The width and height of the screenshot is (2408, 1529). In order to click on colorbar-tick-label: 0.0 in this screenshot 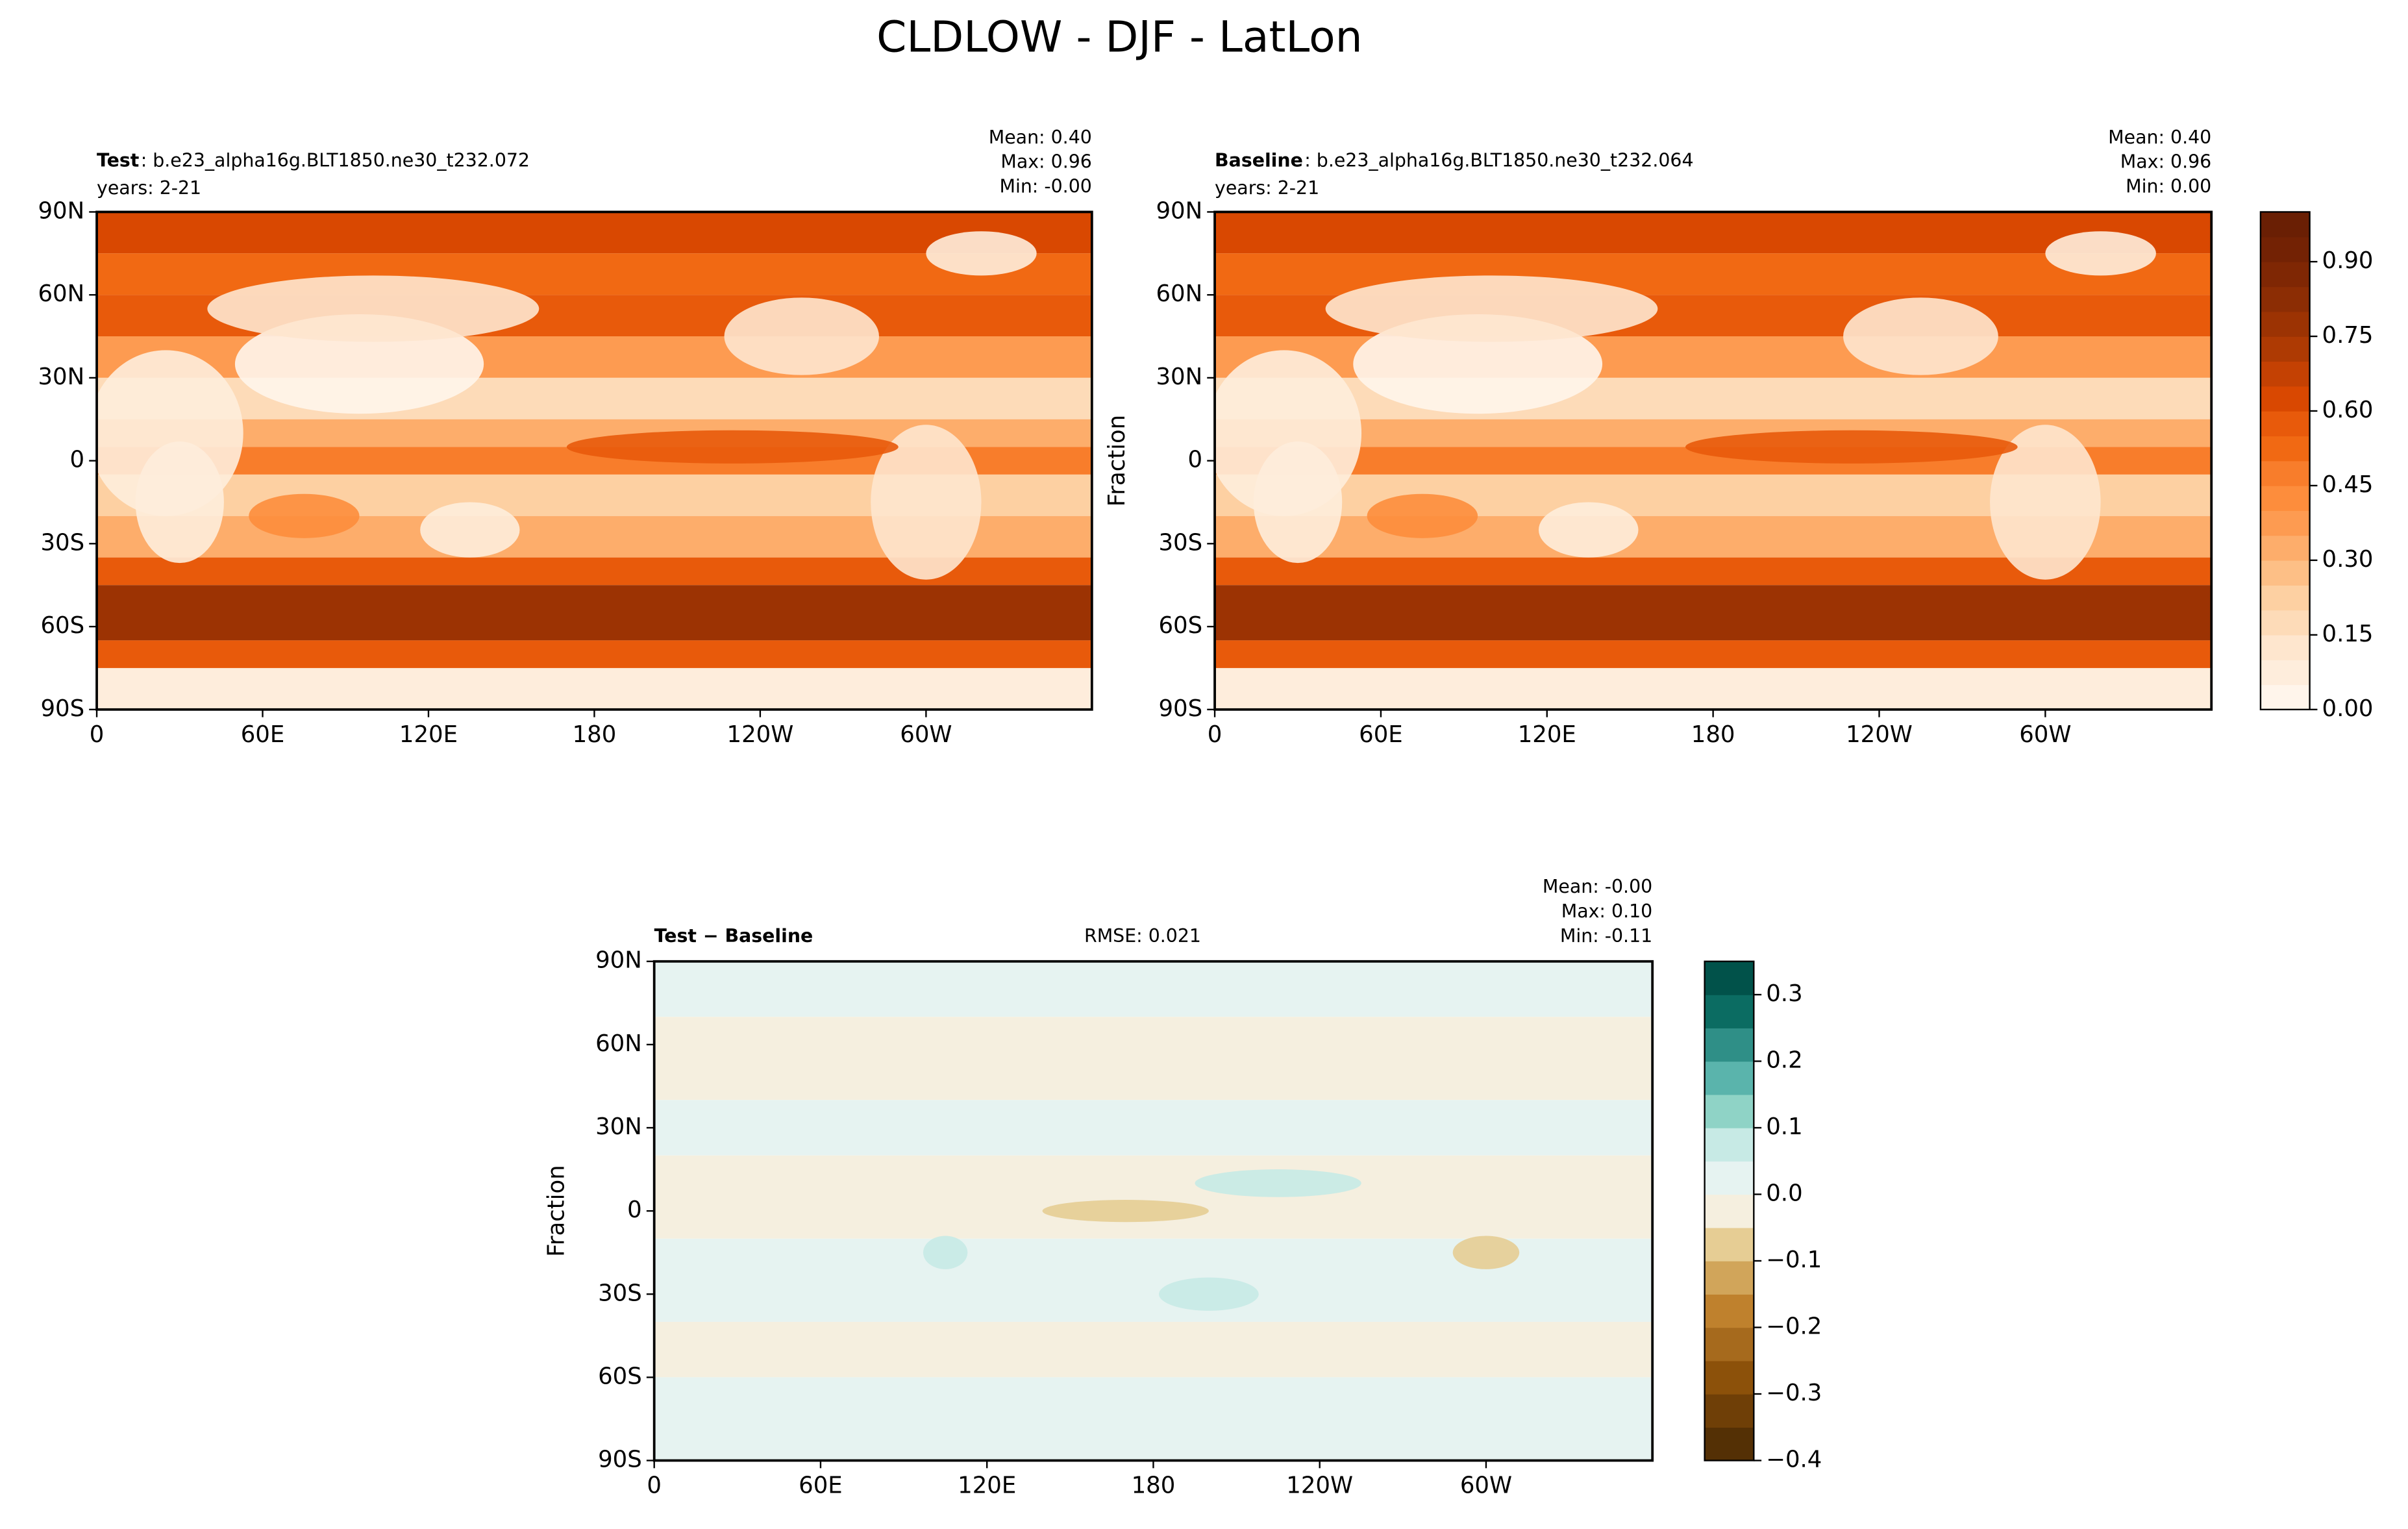, I will do `click(1784, 1193)`.